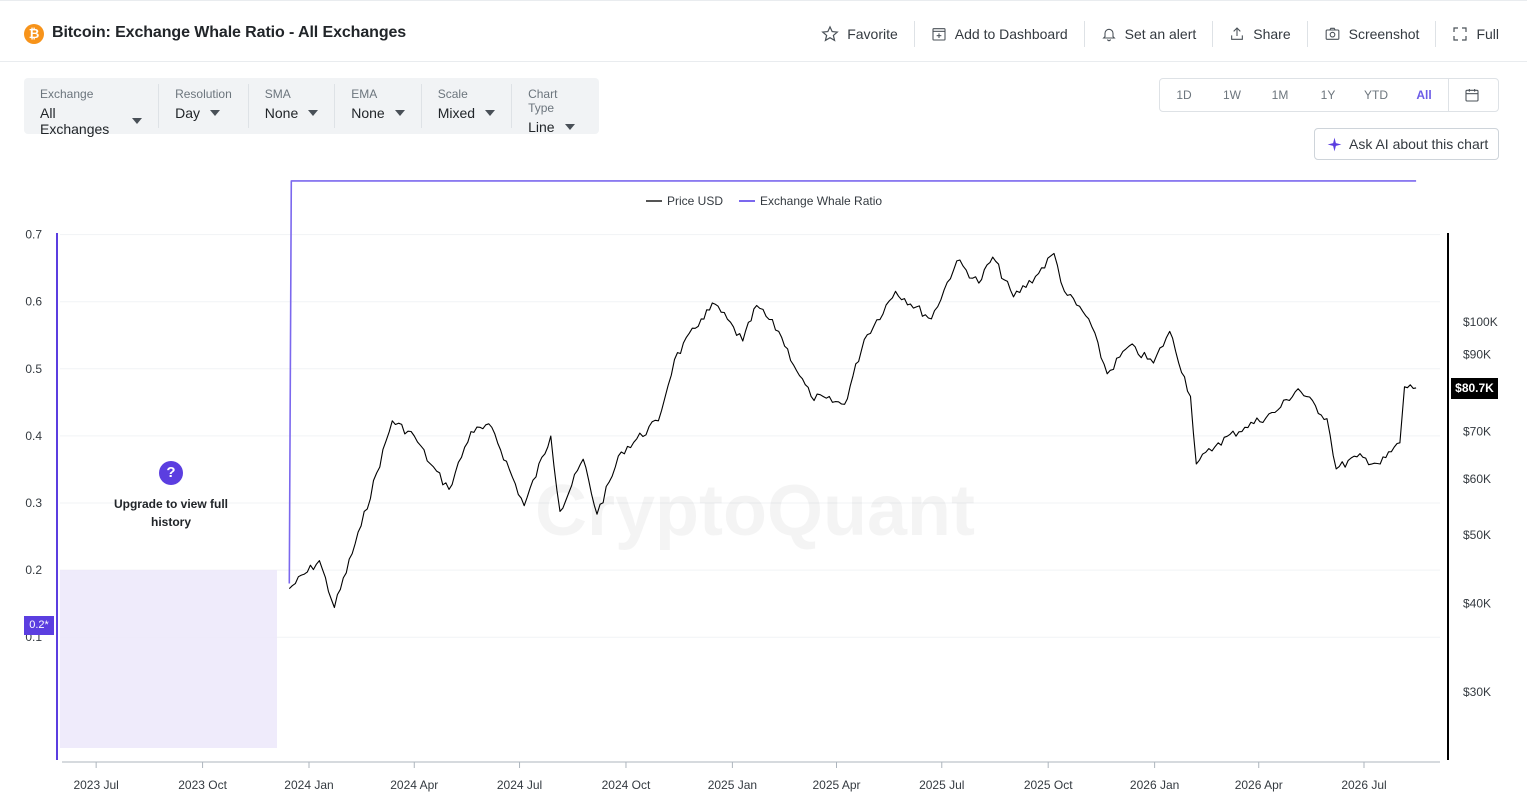 Image resolution: width=1527 pixels, height=809 pixels. Describe the element at coordinates (732, 785) in the screenshot. I see `x-axis-tick-label: 2025 Jan` at that location.